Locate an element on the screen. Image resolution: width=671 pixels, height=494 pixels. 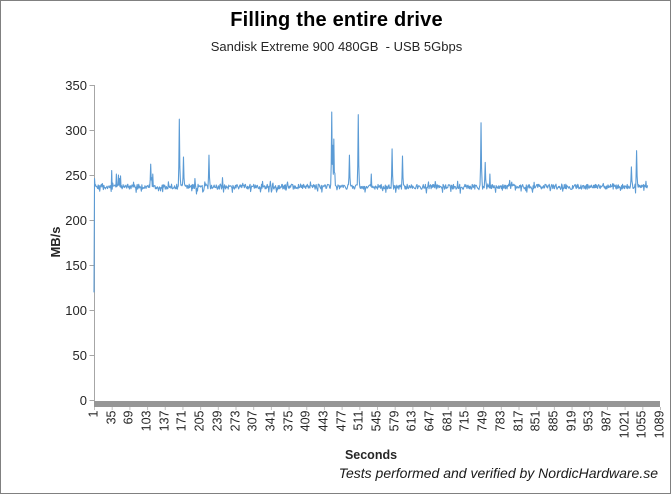
x-tick-label-443: 443 is located at coordinates (323, 421).